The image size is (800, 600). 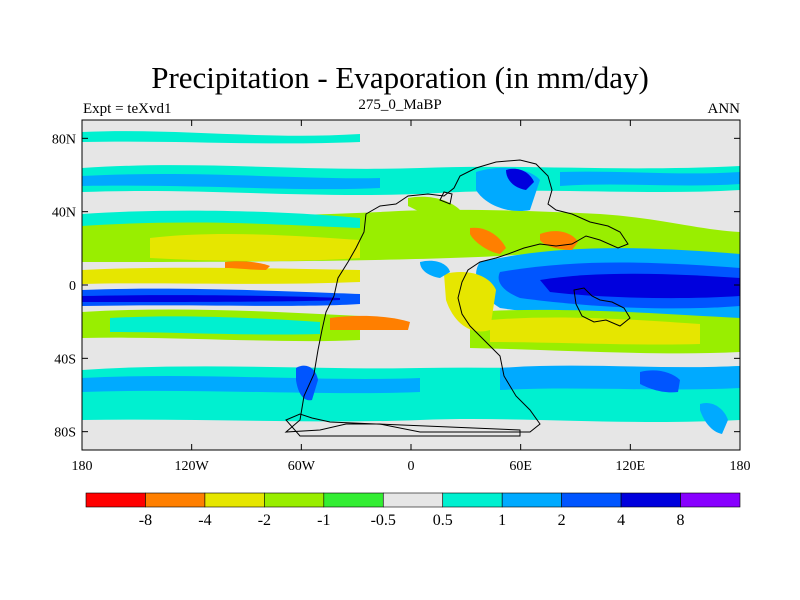 I want to click on cyan-strip-north, so click(x=221, y=219).